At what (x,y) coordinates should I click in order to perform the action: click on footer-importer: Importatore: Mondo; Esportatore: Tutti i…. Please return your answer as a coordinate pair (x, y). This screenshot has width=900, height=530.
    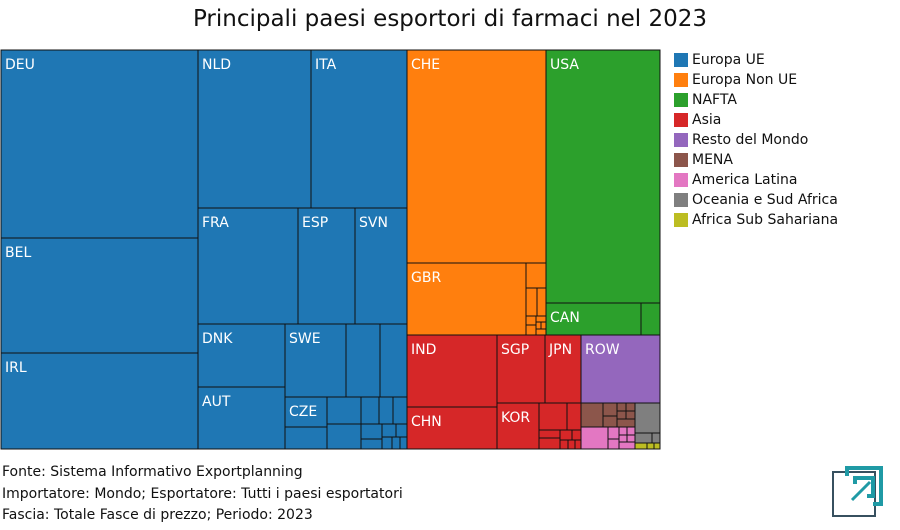
    Looking at the image, I should click on (202, 494).